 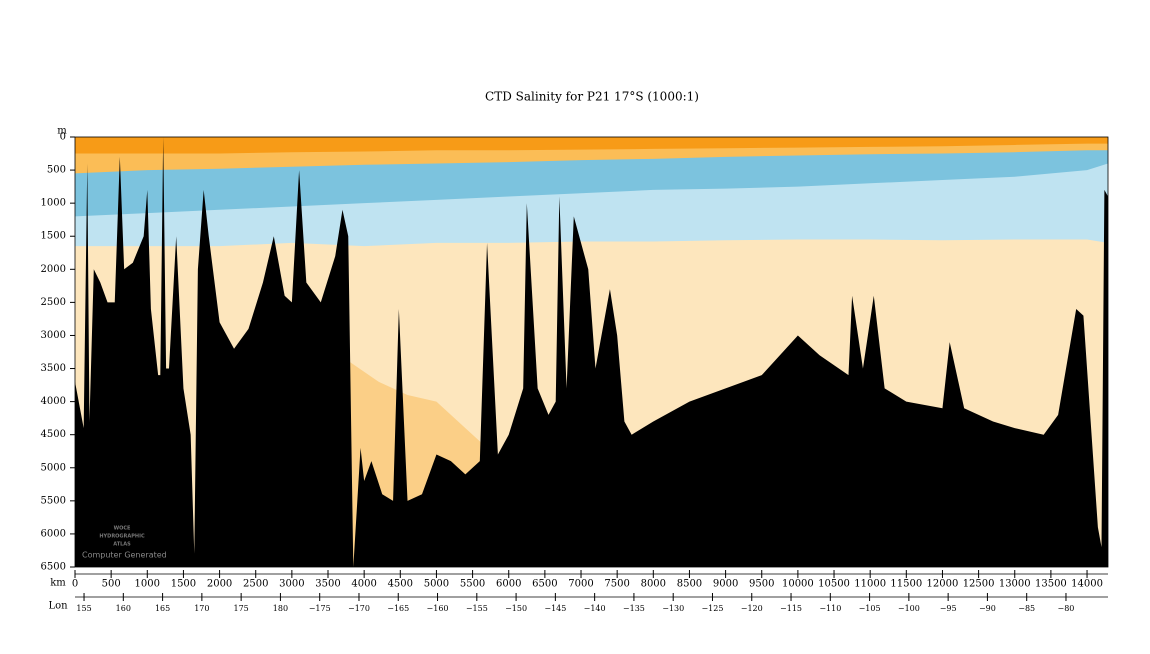 I want to click on x2-tick-label: −110, so click(x=830, y=608).